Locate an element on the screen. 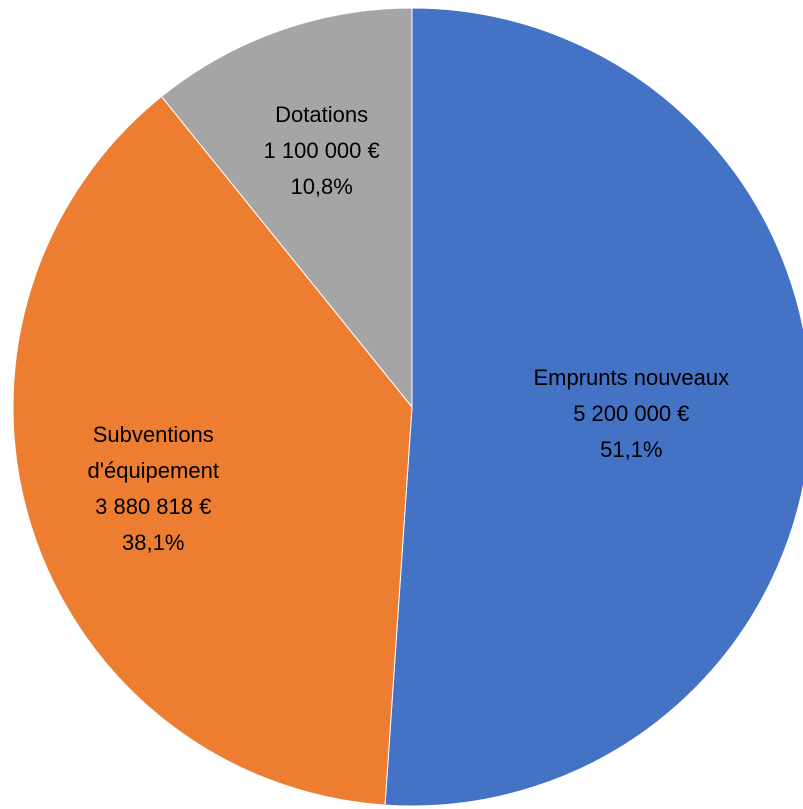 The image size is (803, 809). percentage-label: 10,8% is located at coordinates (321, 187).